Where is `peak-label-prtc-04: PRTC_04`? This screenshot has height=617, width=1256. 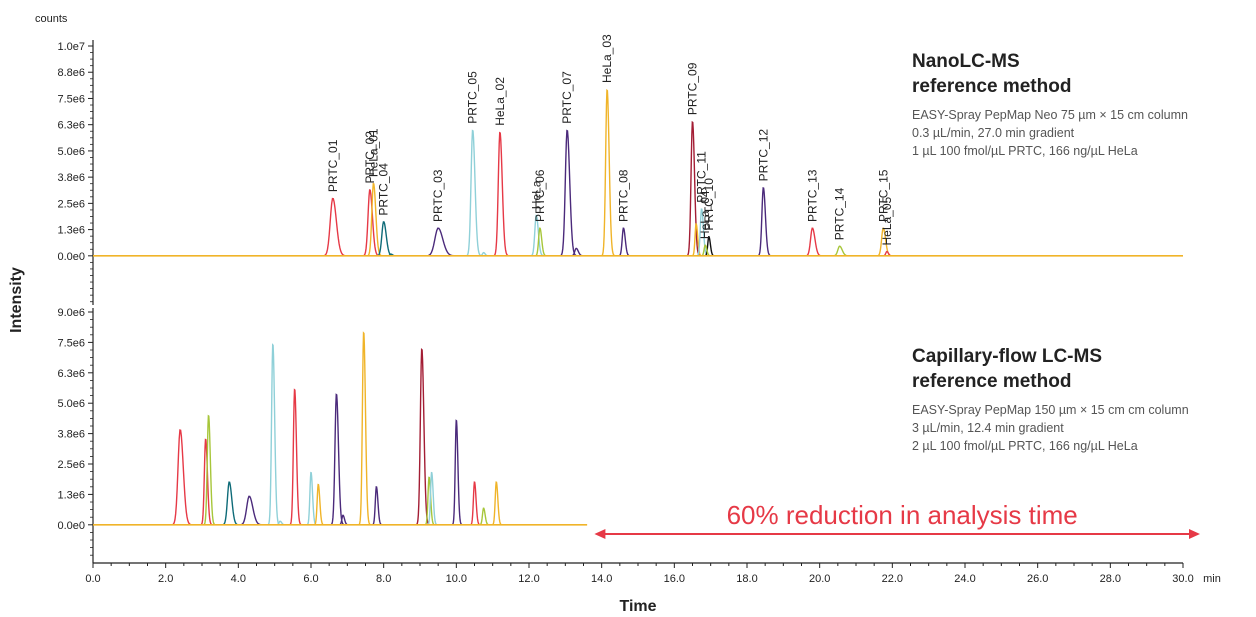
peak-label-prtc-04: PRTC_04 is located at coordinates (384, 189).